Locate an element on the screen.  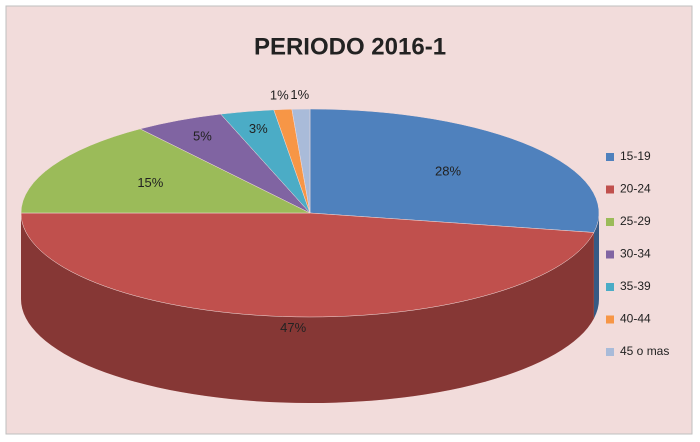
legend-label: 40-44 is located at coordinates (635, 319).